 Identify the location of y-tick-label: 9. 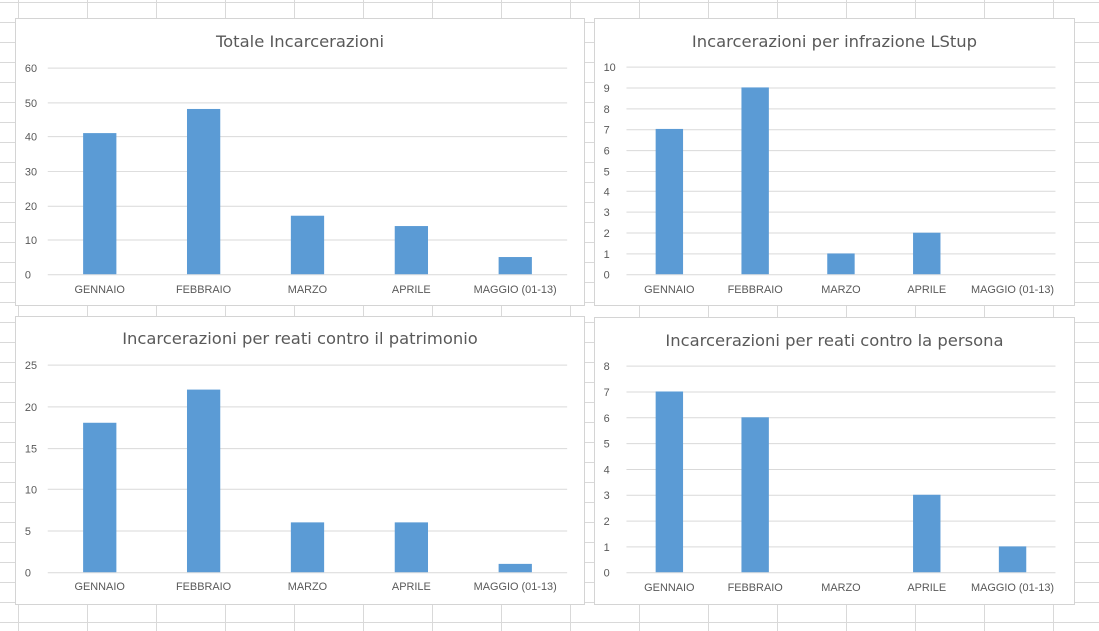
(607, 89).